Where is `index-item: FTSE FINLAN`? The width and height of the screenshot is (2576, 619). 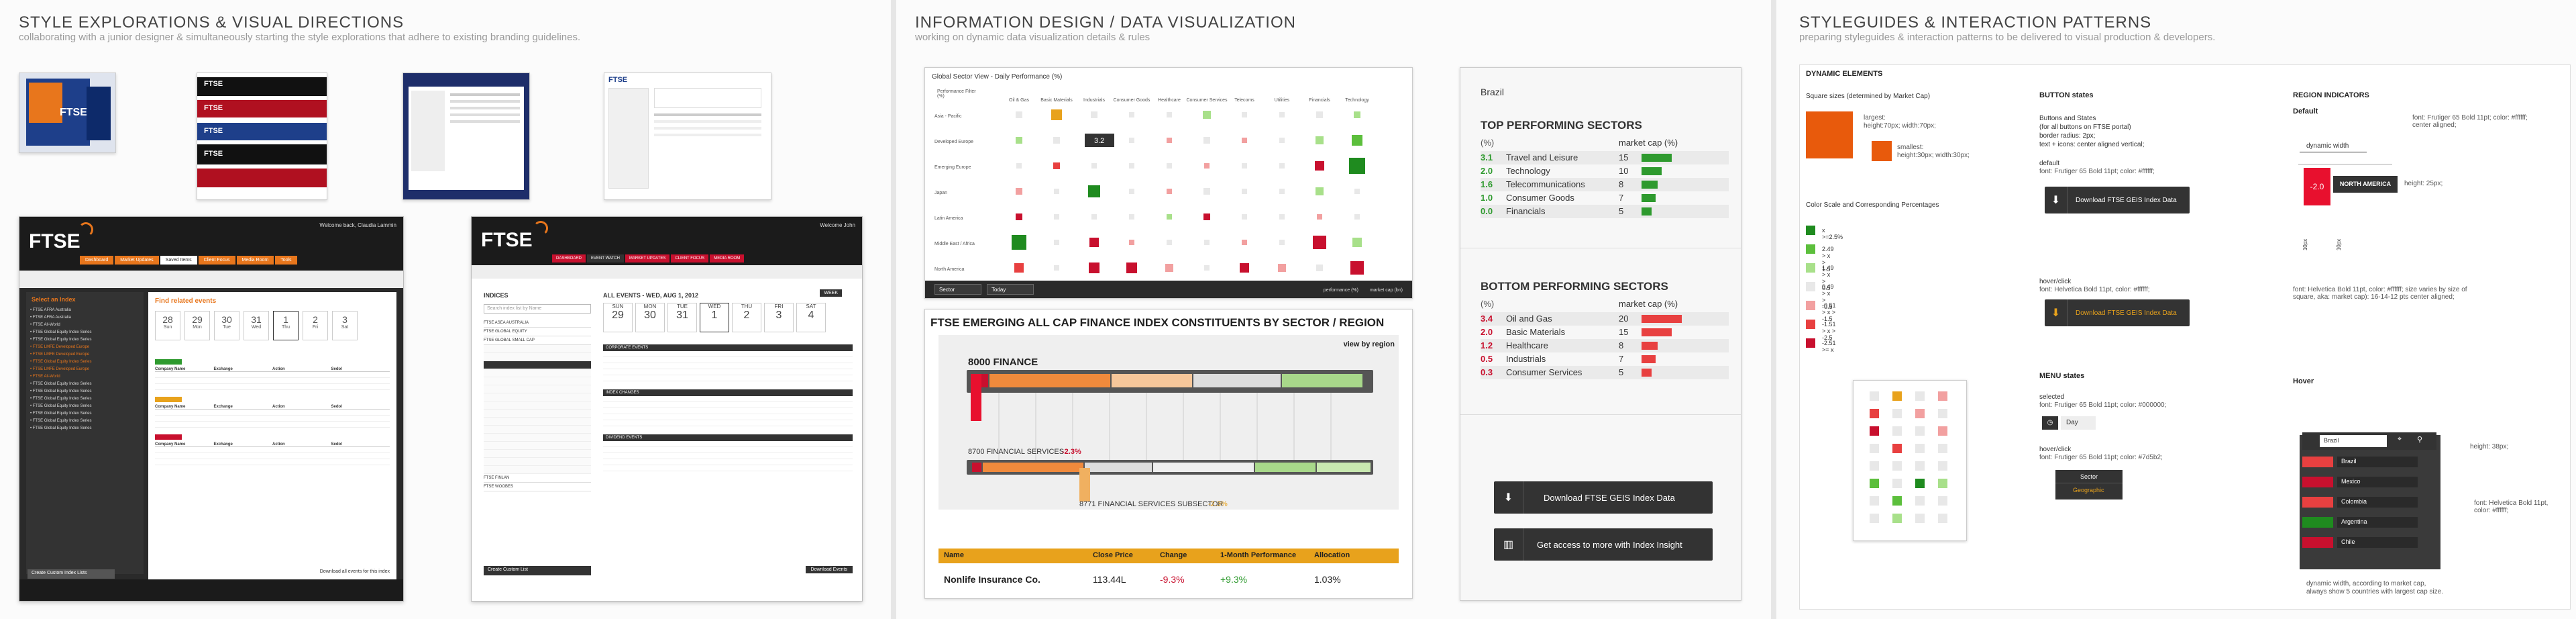 index-item: FTSE FINLAN is located at coordinates (537, 478).